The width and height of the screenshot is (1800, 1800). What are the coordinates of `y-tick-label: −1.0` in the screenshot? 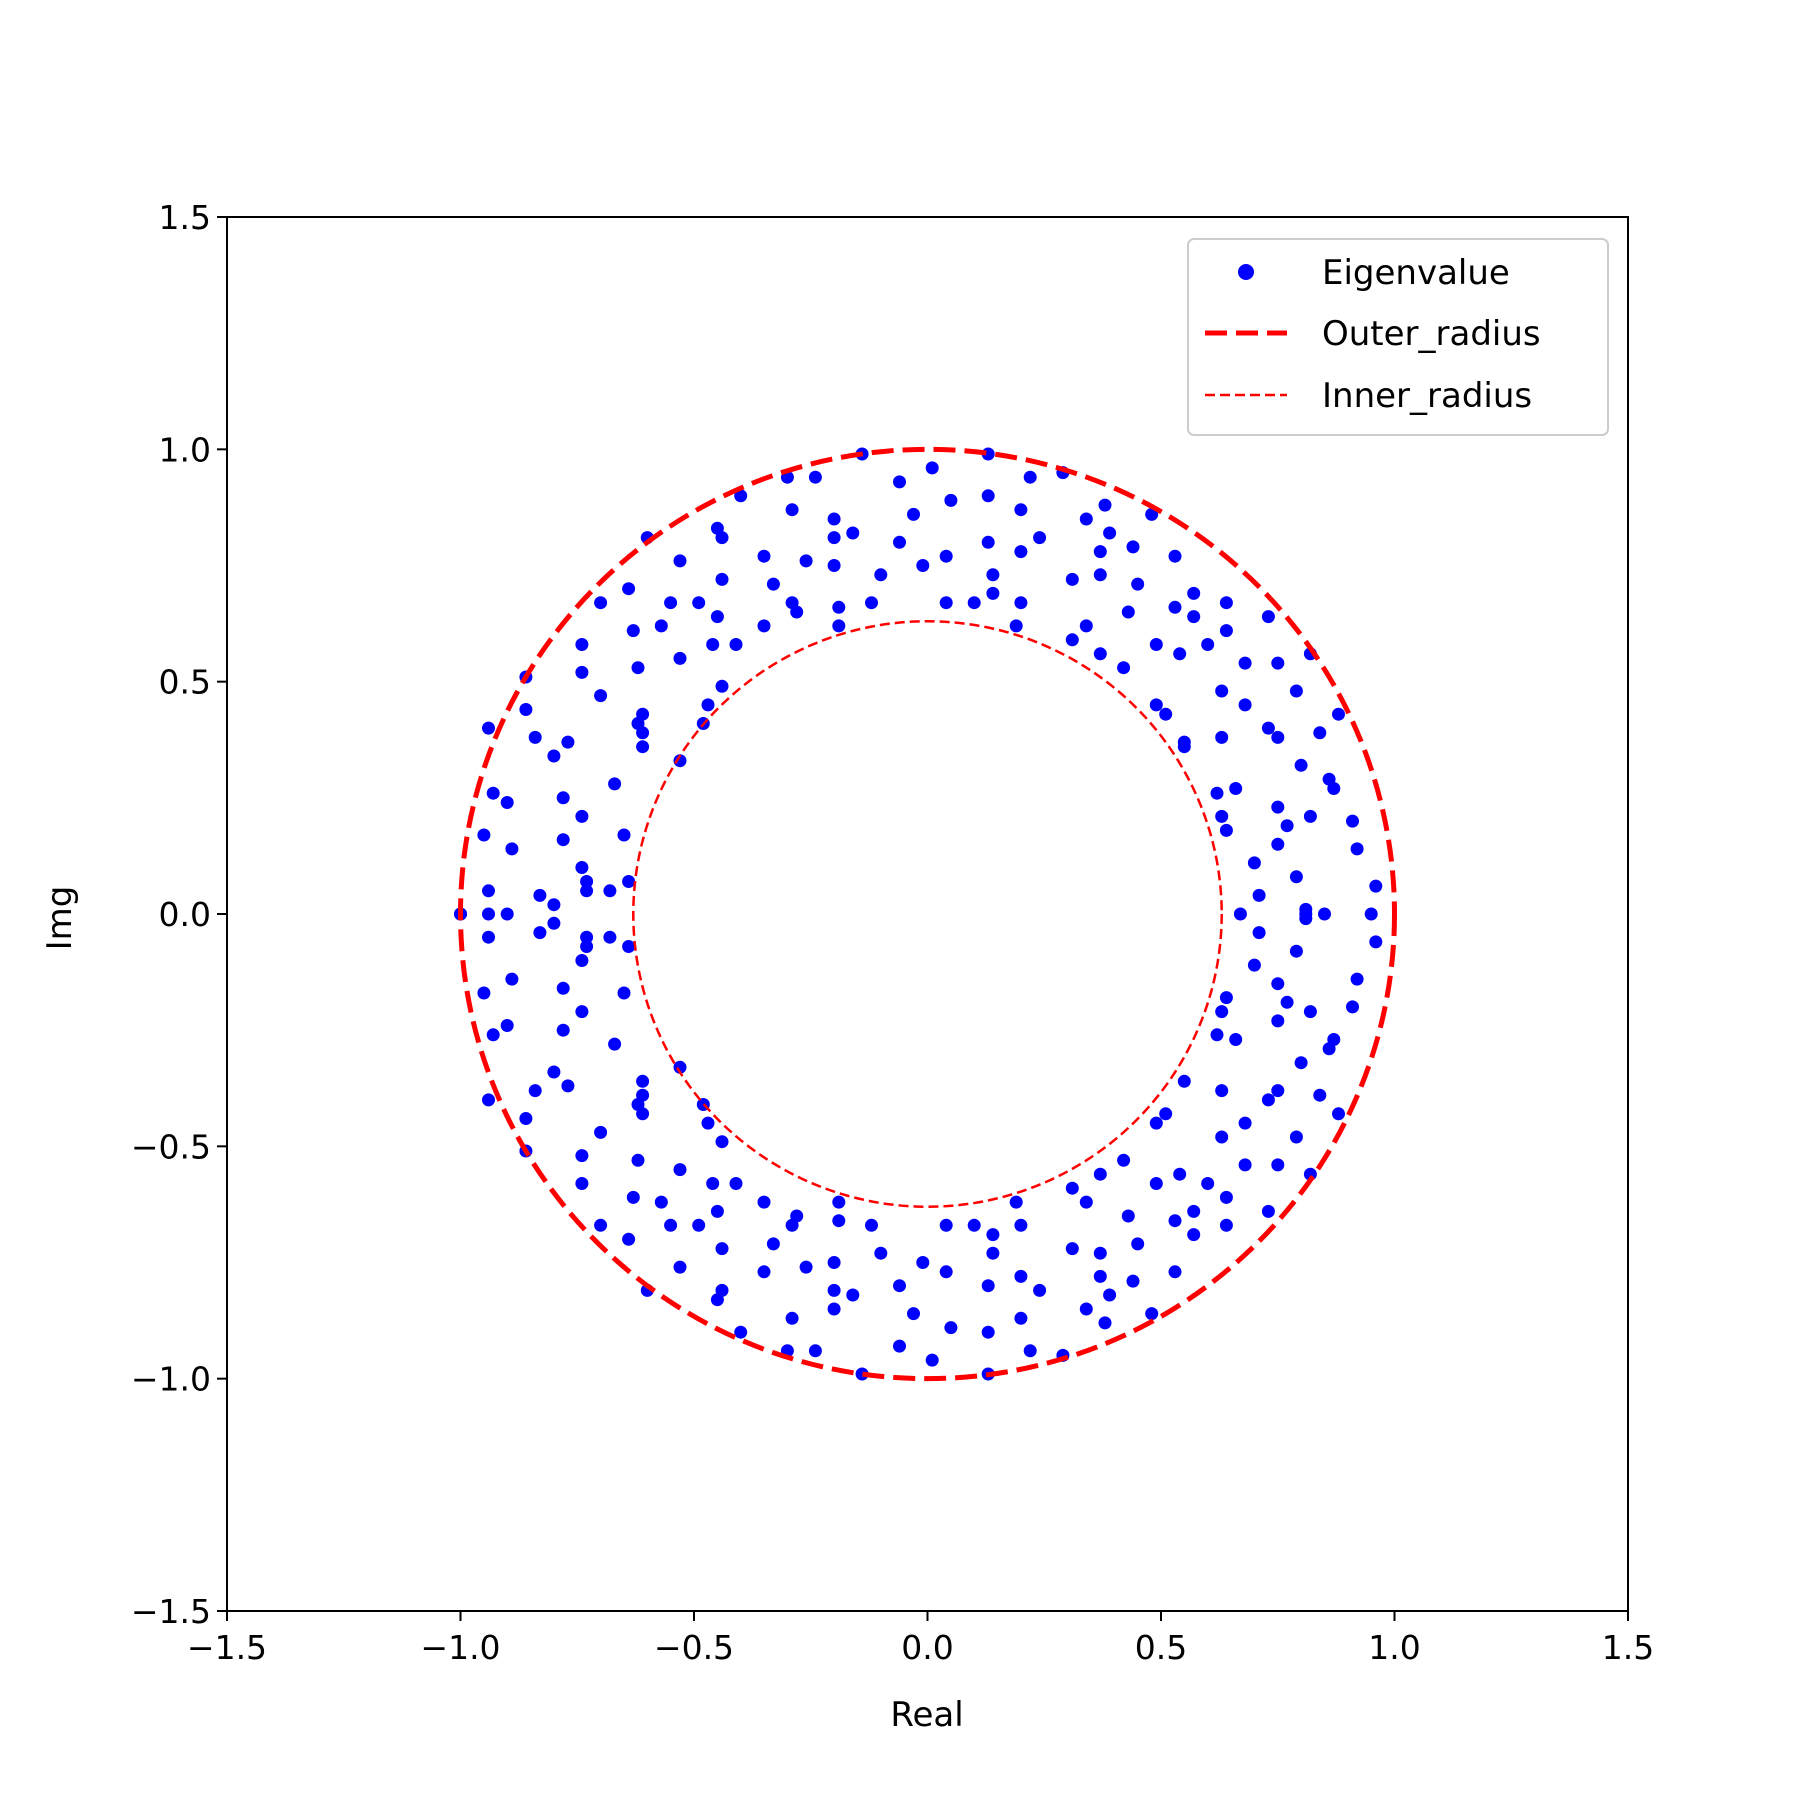 It's located at (171, 1379).